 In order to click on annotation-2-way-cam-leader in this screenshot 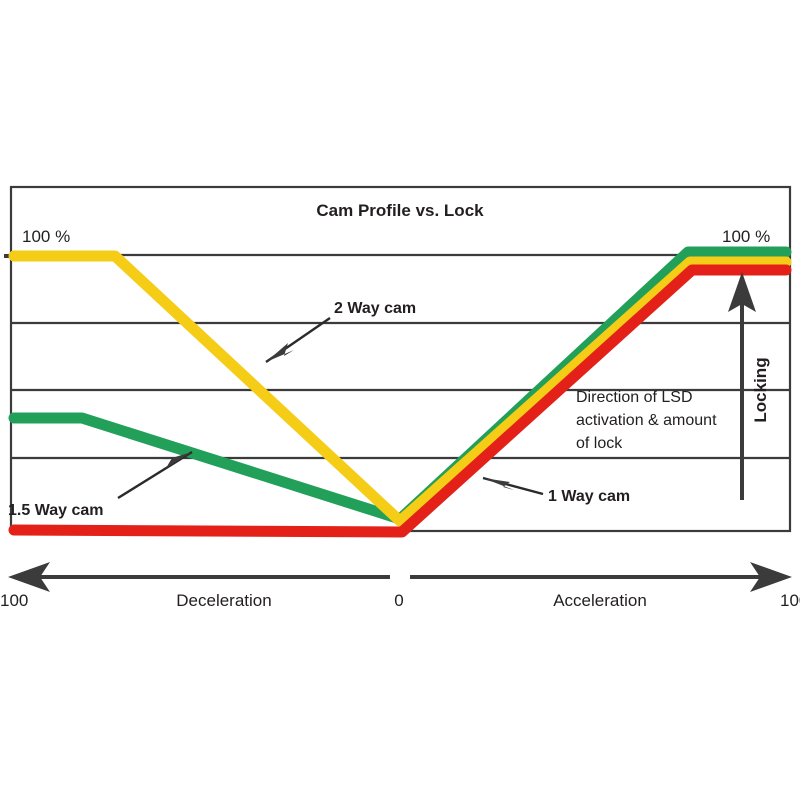, I will do `click(298, 340)`.